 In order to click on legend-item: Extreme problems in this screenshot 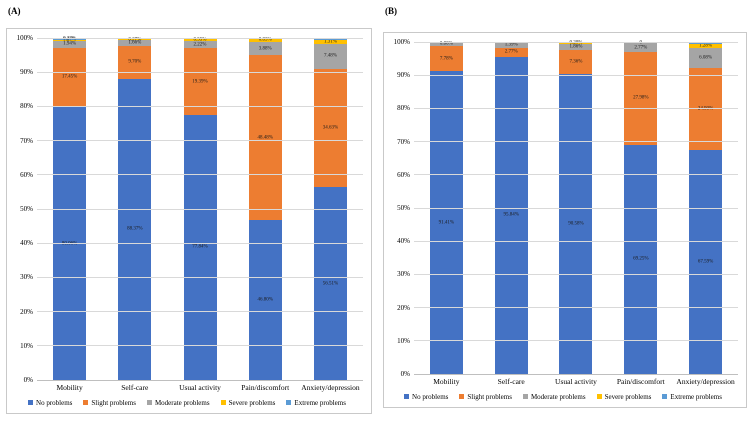, I will do `click(316, 403)`.